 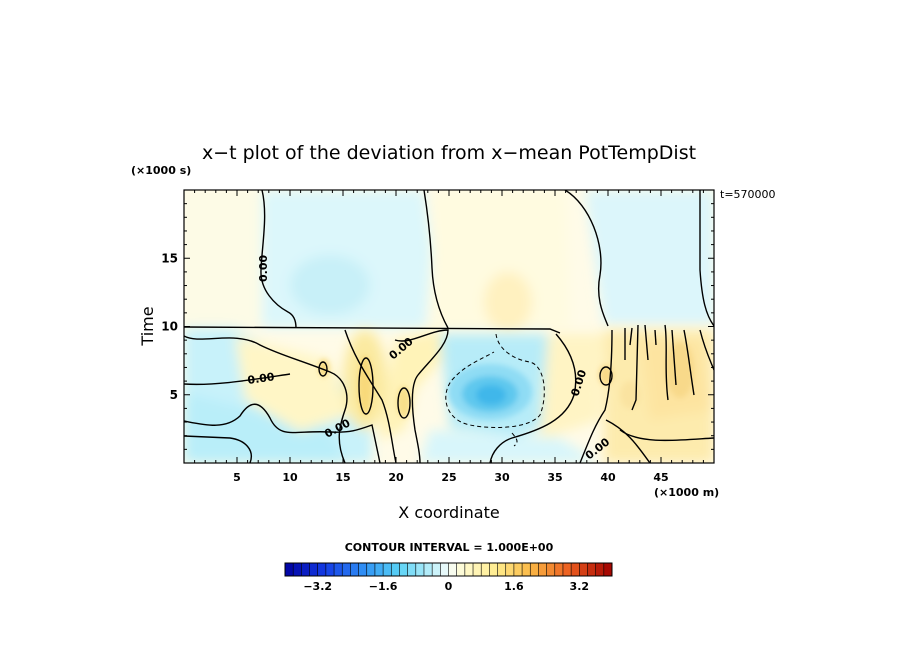 I want to click on colorbar-ticks: −3.2 −1.6 0 1.6 3.2, so click(x=446, y=586).